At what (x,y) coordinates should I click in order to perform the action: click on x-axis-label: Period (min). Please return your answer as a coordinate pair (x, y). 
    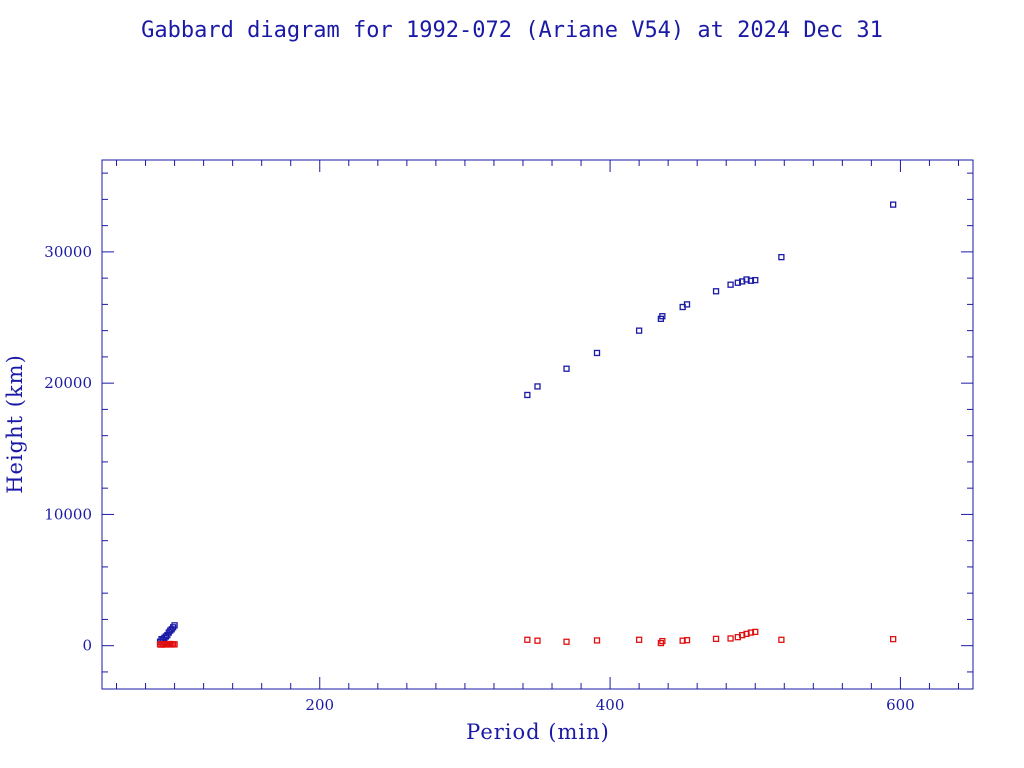
    Looking at the image, I should click on (538, 732).